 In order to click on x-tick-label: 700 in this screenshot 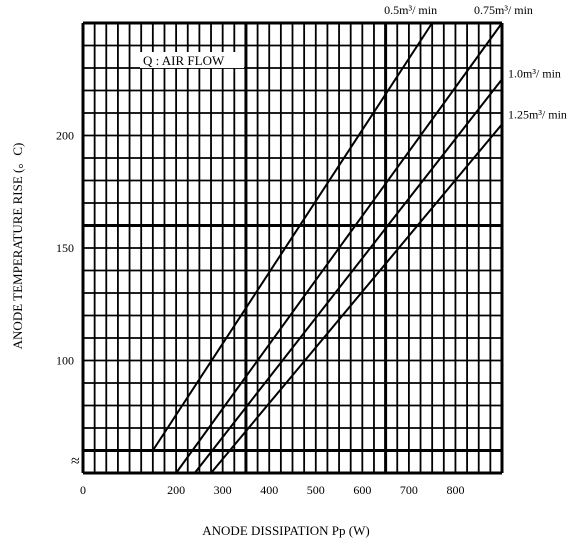, I will do `click(409, 490)`.